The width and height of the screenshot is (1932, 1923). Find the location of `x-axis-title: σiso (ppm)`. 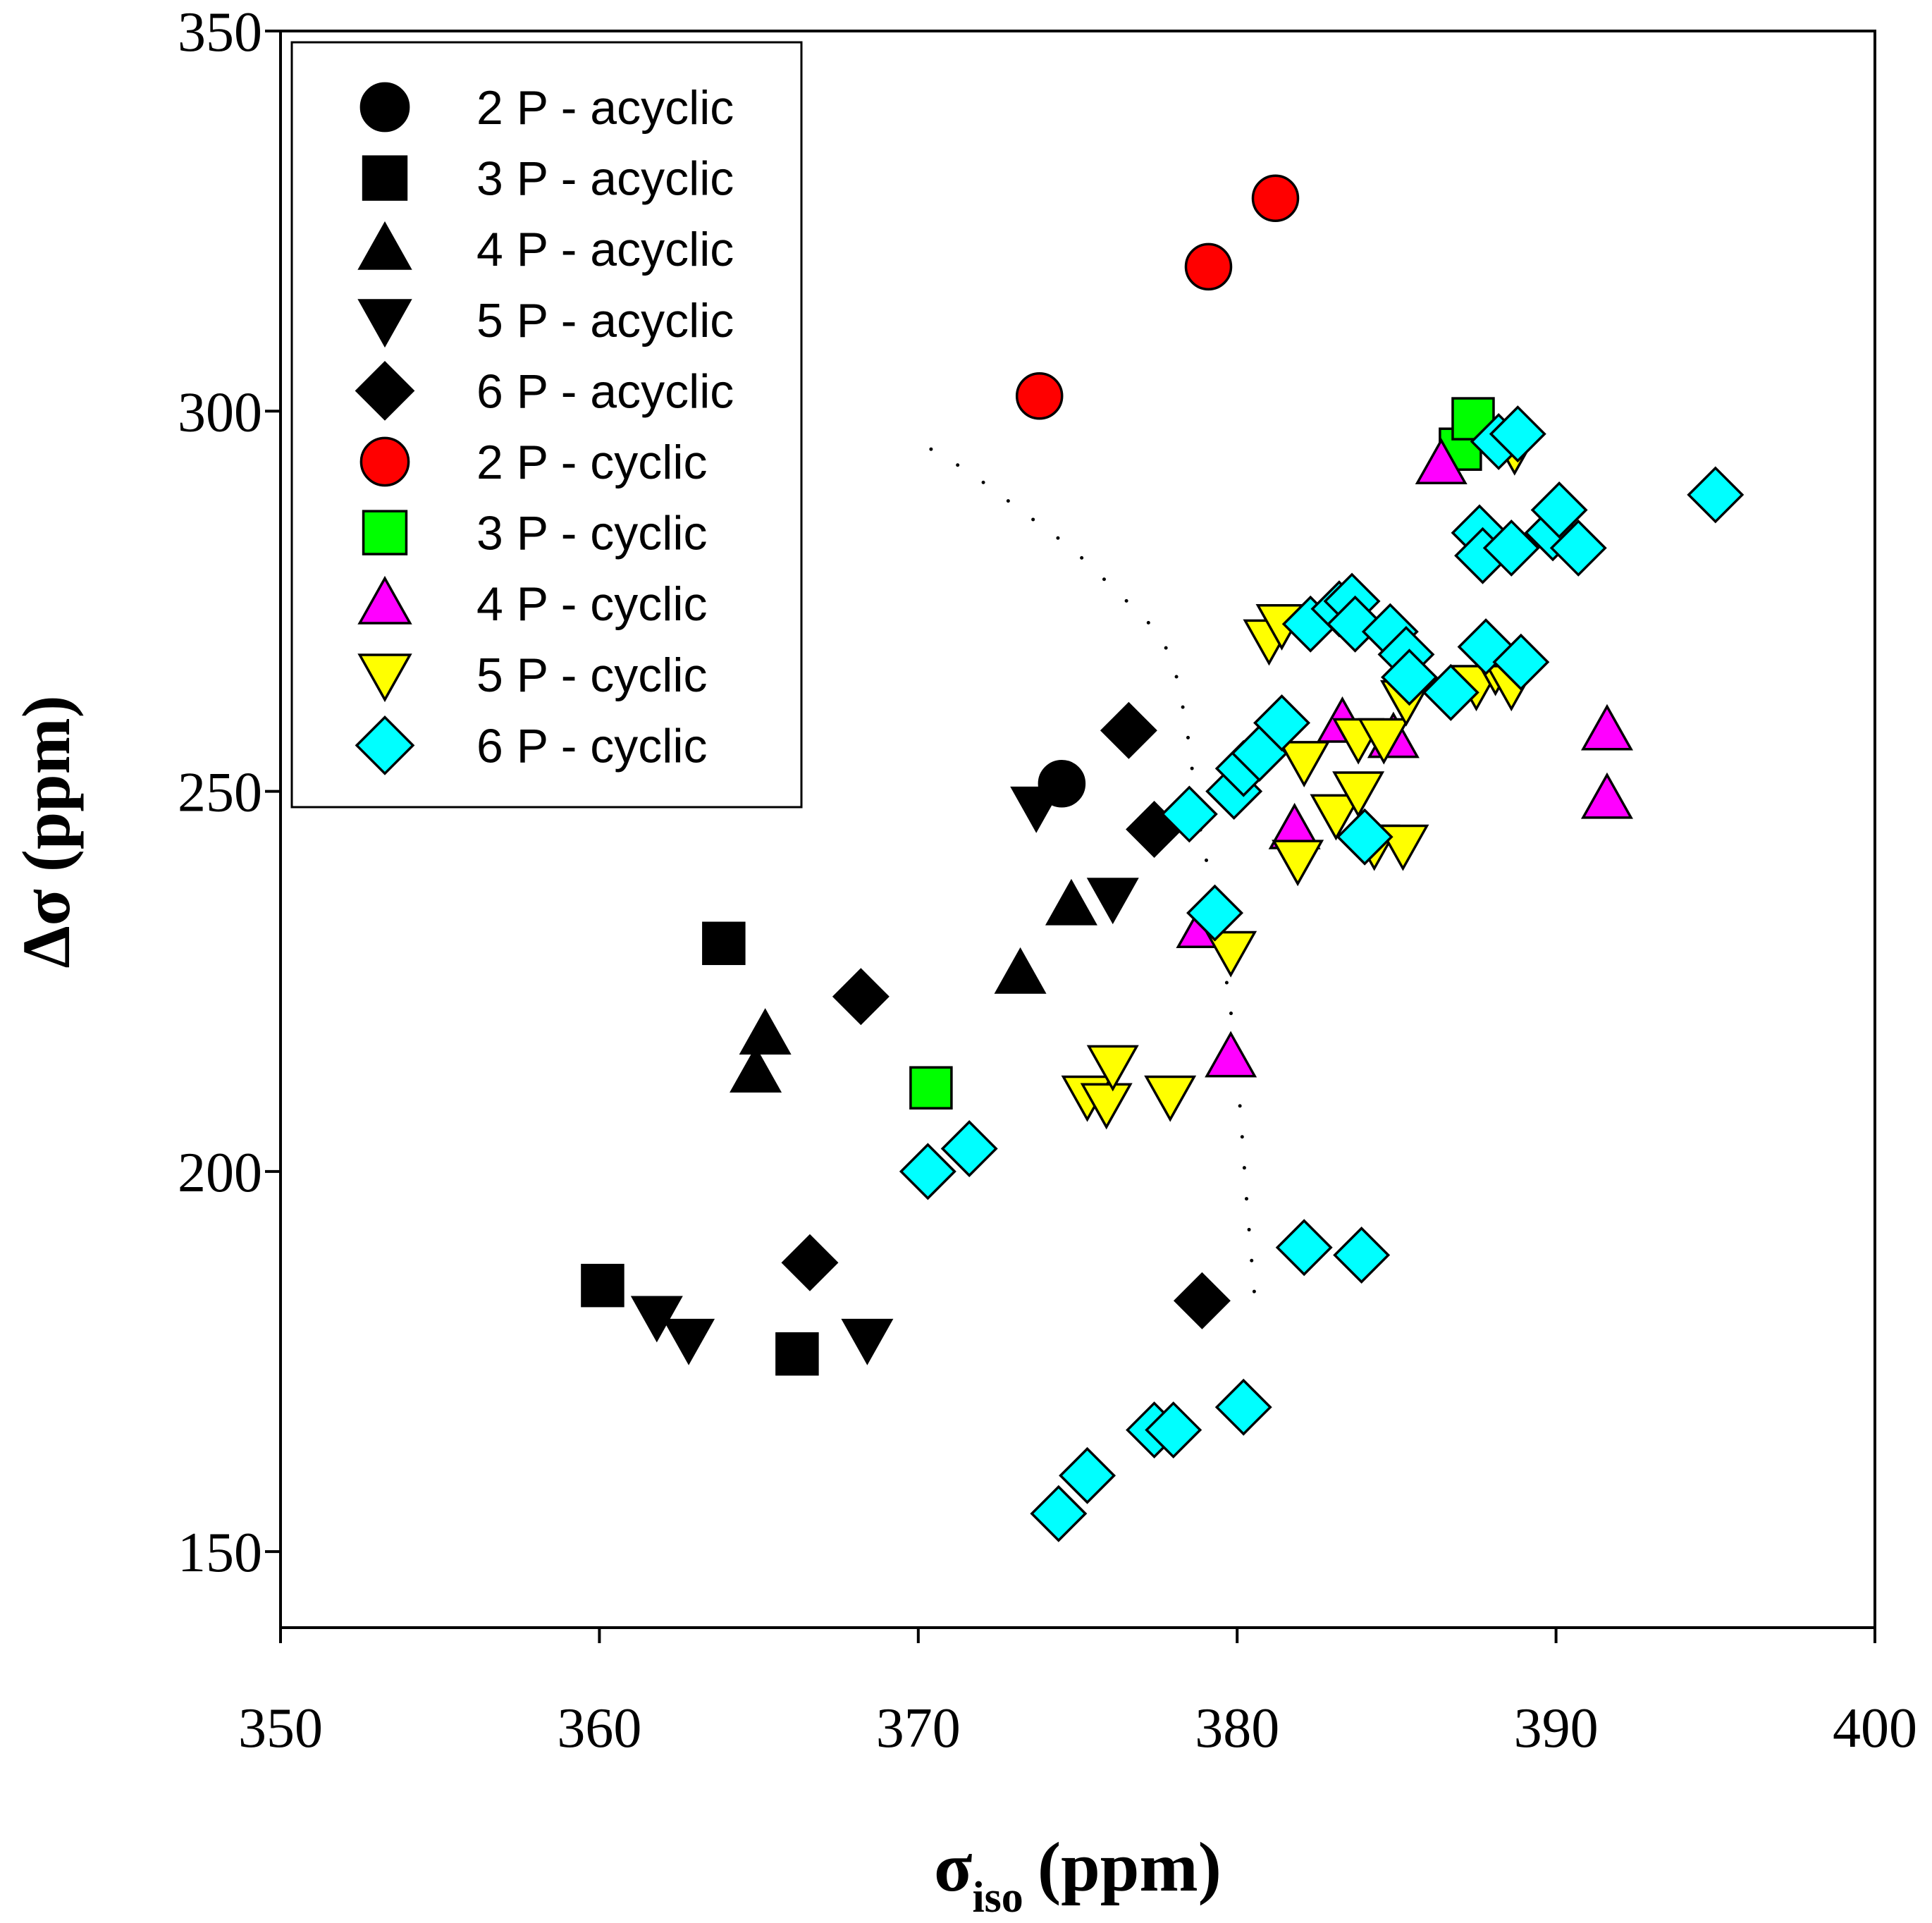

x-axis-title: σiso (ppm) is located at coordinates (1078, 1875).